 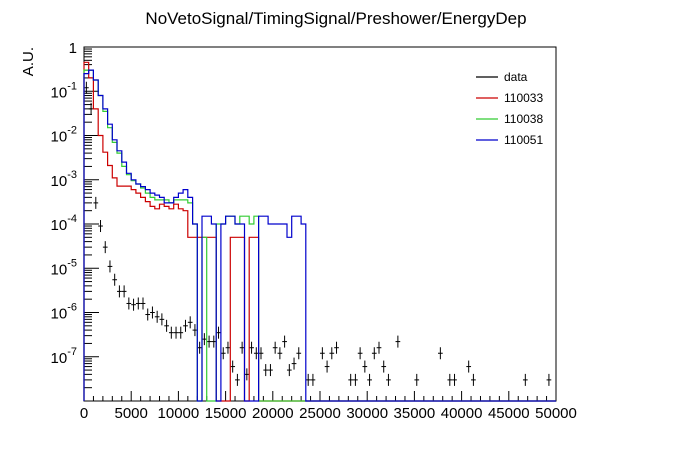 What do you see at coordinates (179, 413) in the screenshot?
I see `x-tick-label: 10000` at bounding box center [179, 413].